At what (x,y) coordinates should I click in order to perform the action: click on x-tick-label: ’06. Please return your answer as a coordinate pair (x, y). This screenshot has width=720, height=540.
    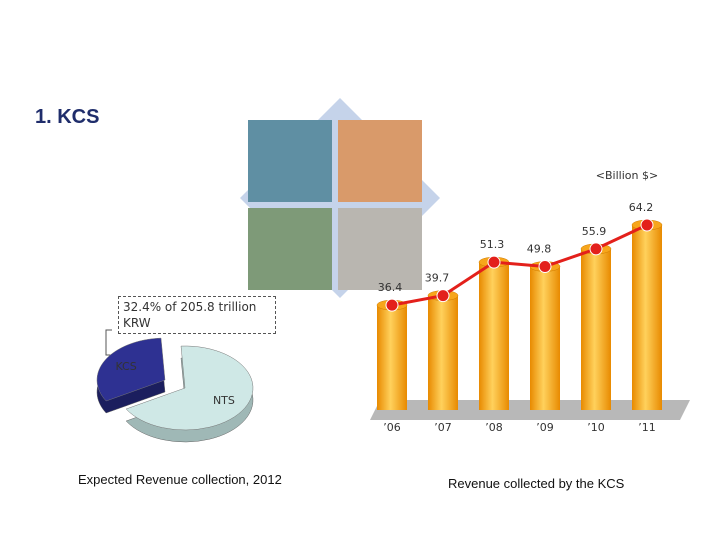
    Looking at the image, I should click on (392, 427).